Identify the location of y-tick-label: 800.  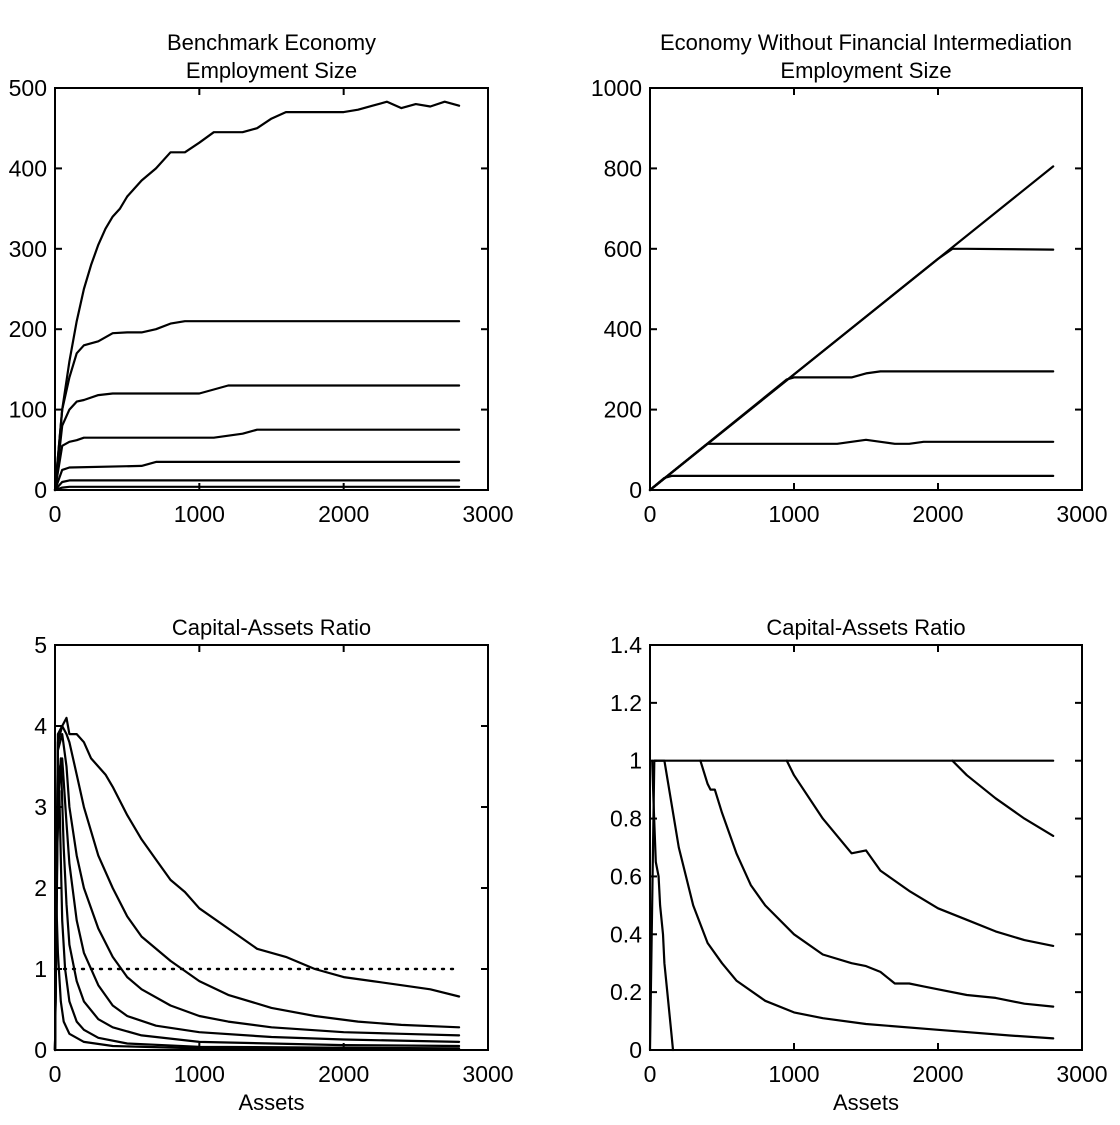
(623, 168).